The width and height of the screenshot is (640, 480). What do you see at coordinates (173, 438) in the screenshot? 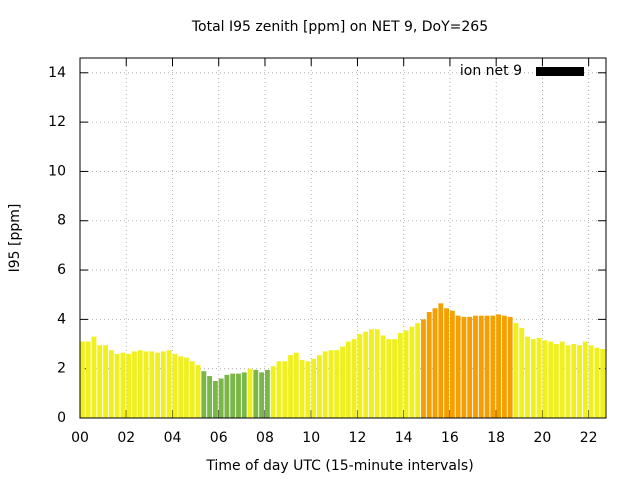
I see `x-tick-label: 04` at bounding box center [173, 438].